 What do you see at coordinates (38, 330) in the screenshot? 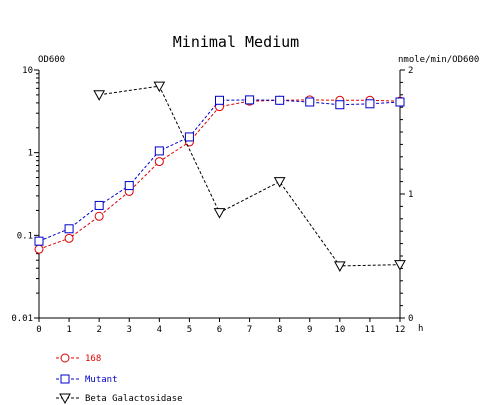
I see `x-tick-label: 0` at bounding box center [38, 330].